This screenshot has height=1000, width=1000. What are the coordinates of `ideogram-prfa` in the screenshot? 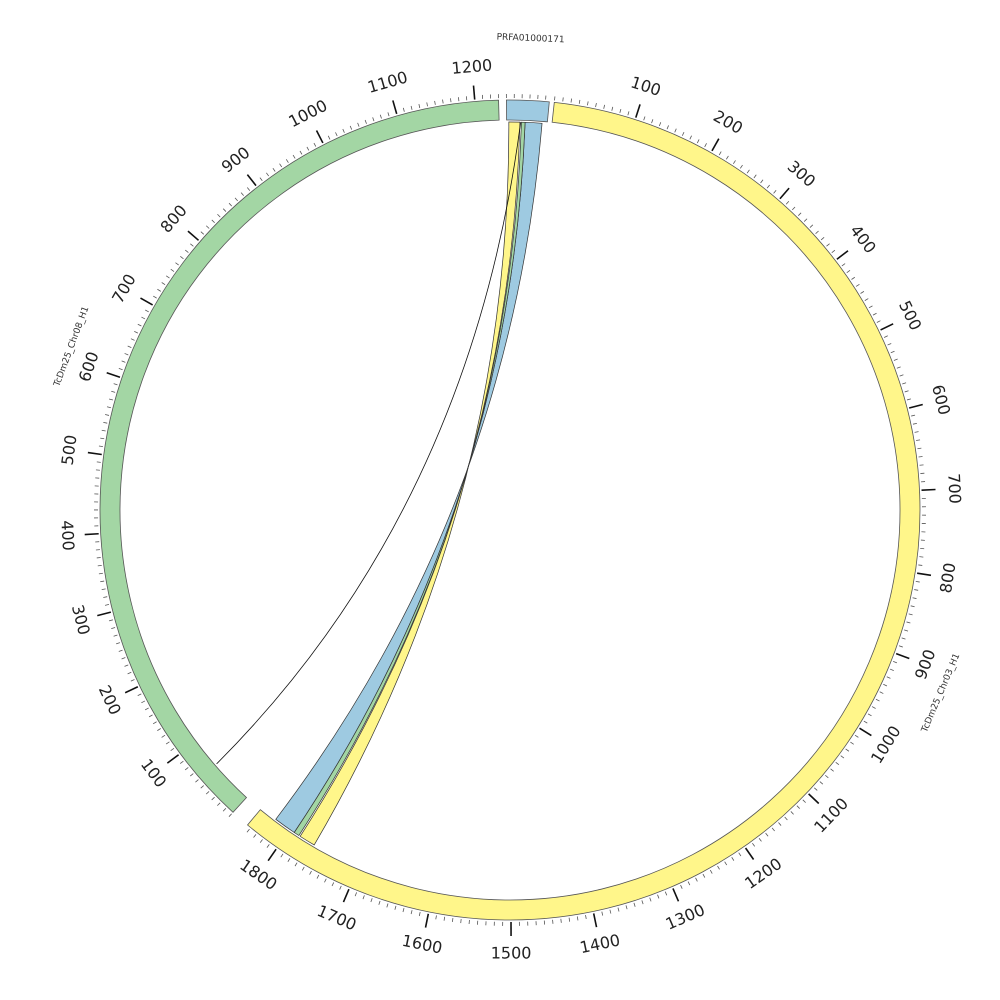 It's located at (528, 111).